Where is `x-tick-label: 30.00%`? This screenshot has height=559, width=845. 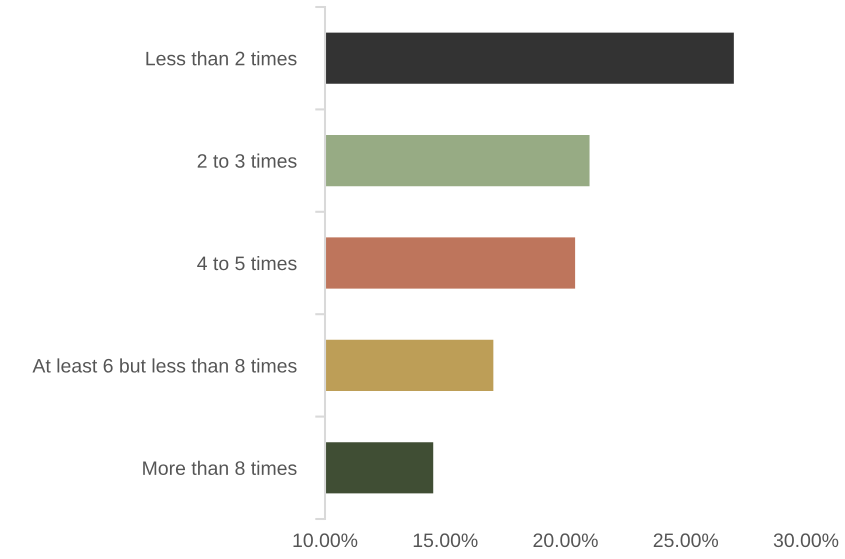 x-tick-label: 30.00% is located at coordinates (806, 540).